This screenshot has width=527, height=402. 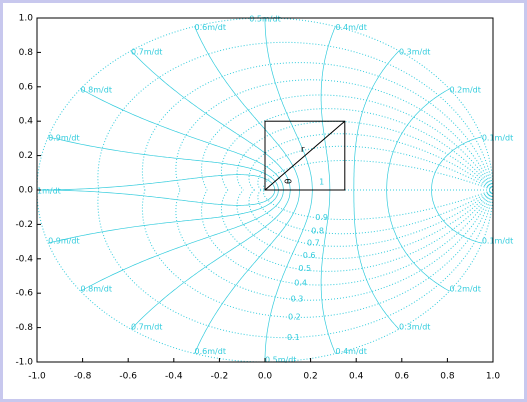 What do you see at coordinates (321, 217) in the screenshot?
I see `damping-label: 0.9` at bounding box center [321, 217].